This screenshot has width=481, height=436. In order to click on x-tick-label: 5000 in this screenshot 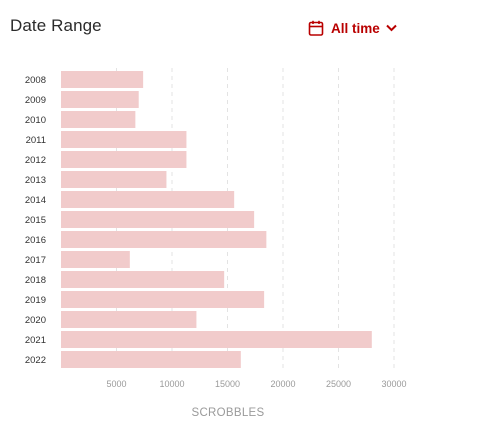, I will do `click(116, 384)`.